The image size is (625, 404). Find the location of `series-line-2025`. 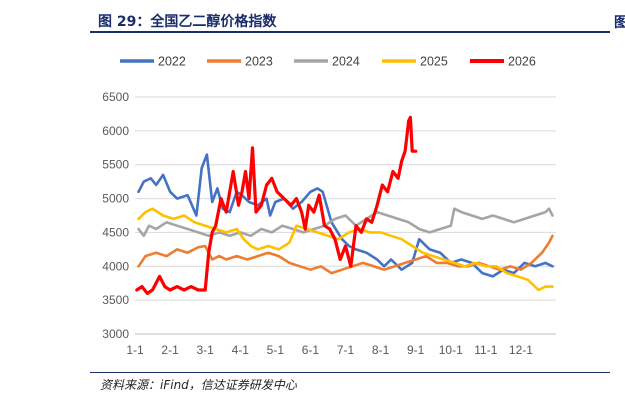

series-line-2025 is located at coordinates (345, 249).